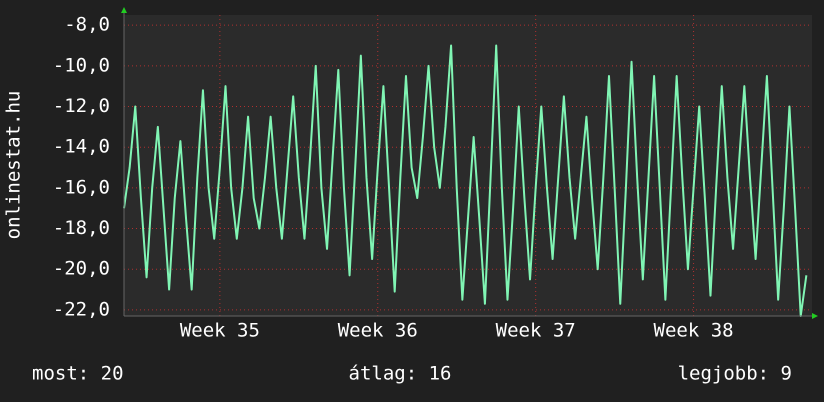 The height and width of the screenshot is (402, 824). I want to click on y-tick-label: -22,0, so click(81, 309).